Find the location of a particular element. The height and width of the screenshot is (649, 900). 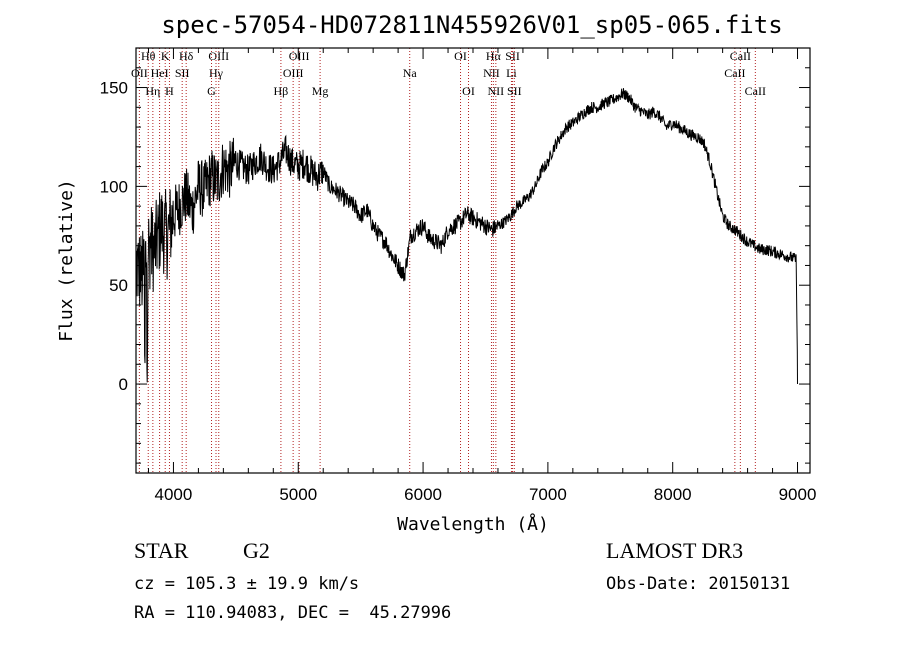

spectral-line-label: H is located at coordinates (169, 91).